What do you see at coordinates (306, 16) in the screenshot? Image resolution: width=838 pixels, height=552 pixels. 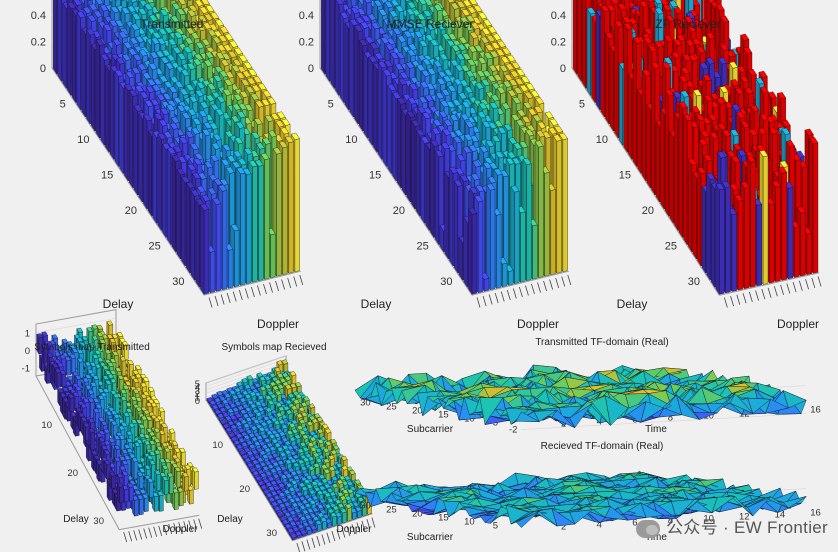 I see `z-tick-label: 0.4` at bounding box center [306, 16].